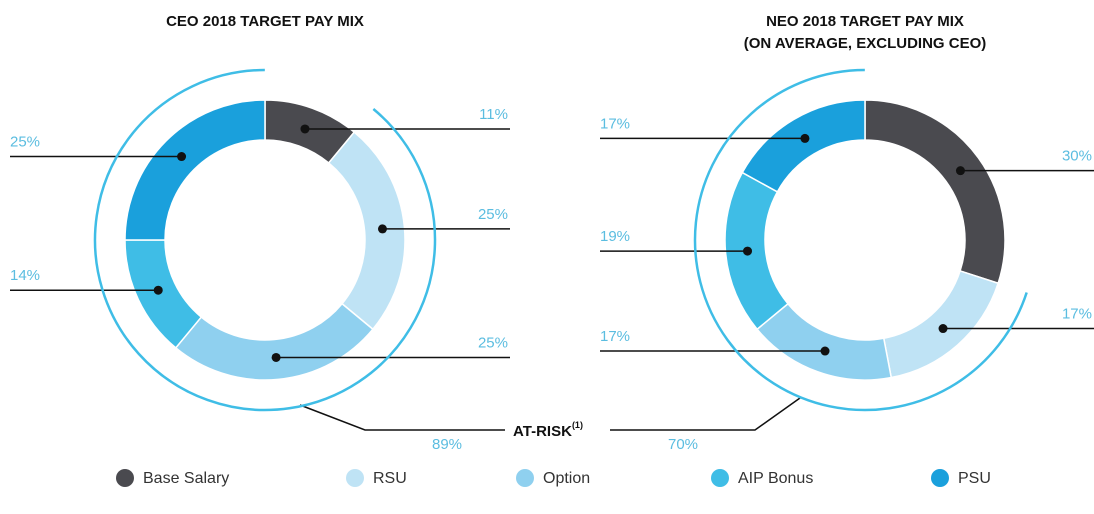 This screenshot has height=514, width=1094. Describe the element at coordinates (974, 478) in the screenshot. I see `legend-label: PSU` at that location.